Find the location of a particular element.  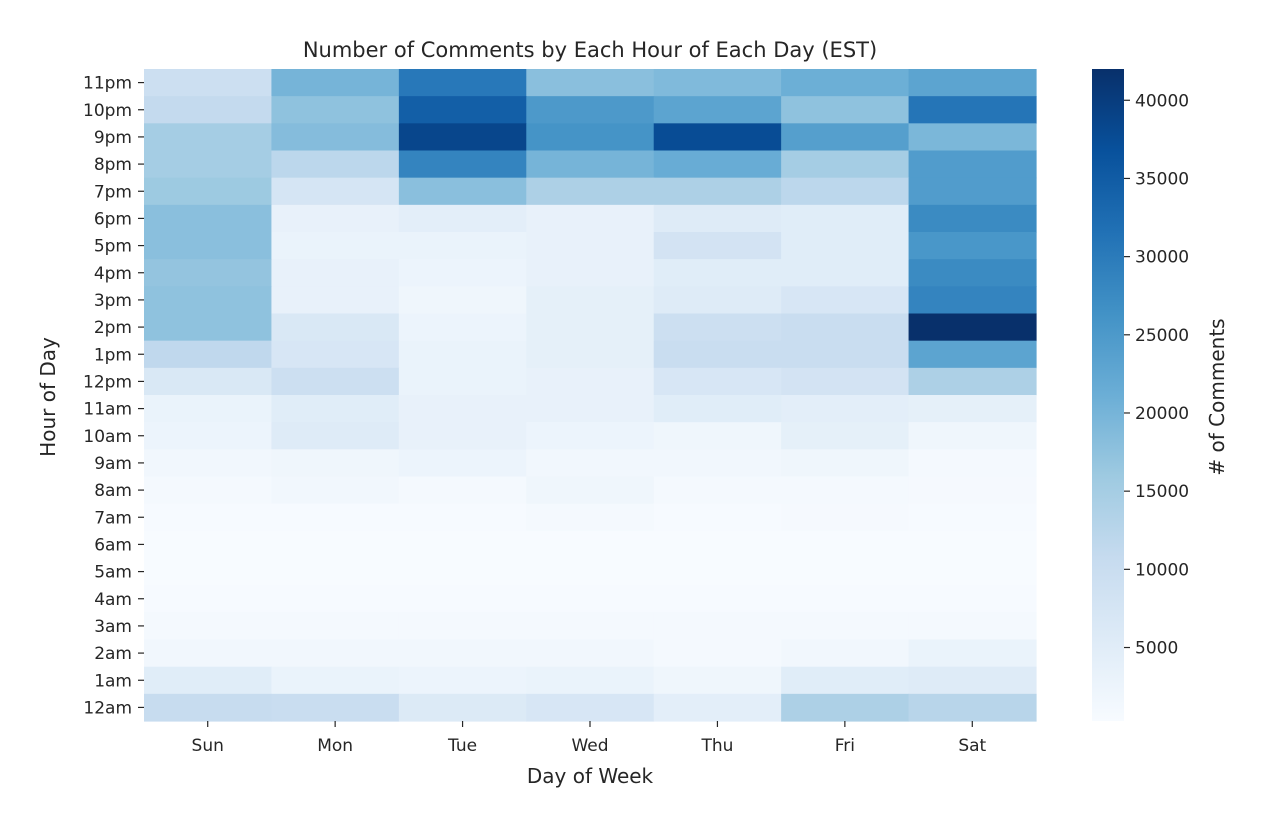

y-tick-label: 10am is located at coordinates (107, 437).